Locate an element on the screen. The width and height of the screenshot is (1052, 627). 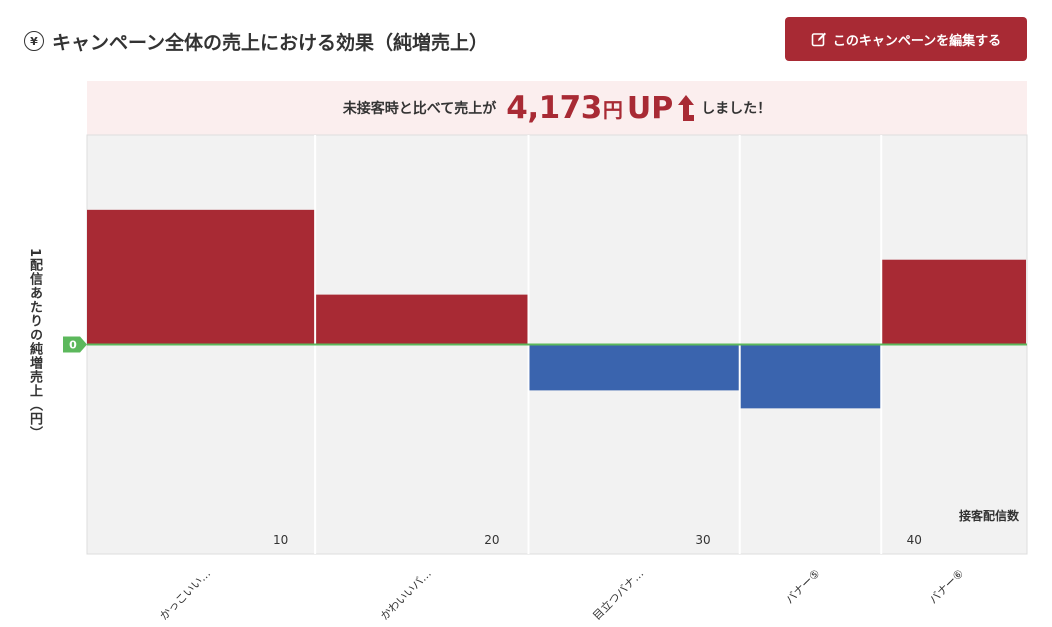
x-tick-label: 30 is located at coordinates (702, 540).